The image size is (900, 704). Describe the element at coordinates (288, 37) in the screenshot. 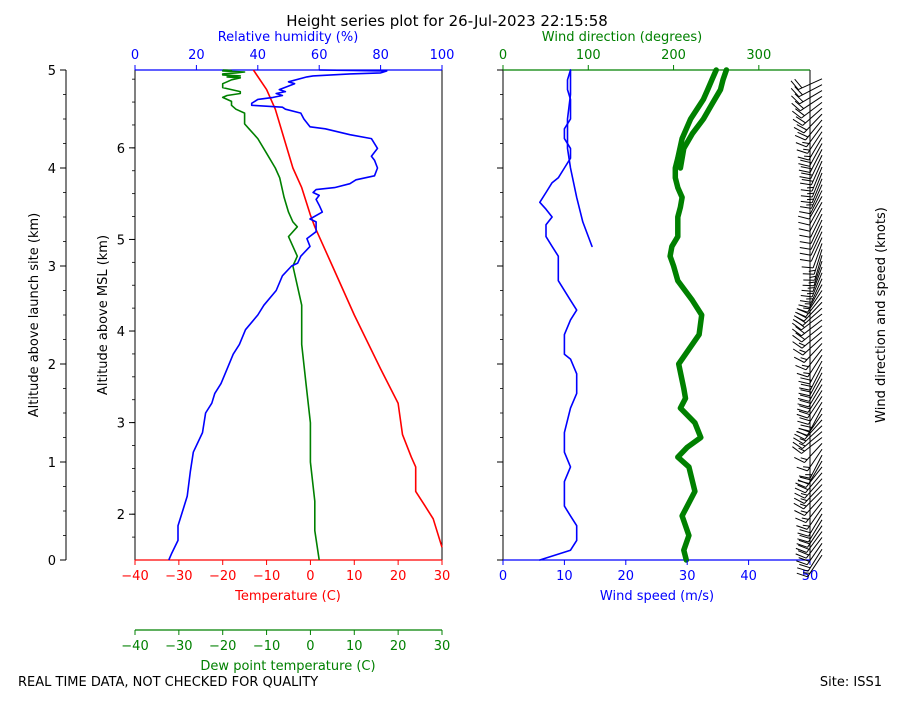

I see `humidity-axis-label: Relative humidity (%)` at that location.